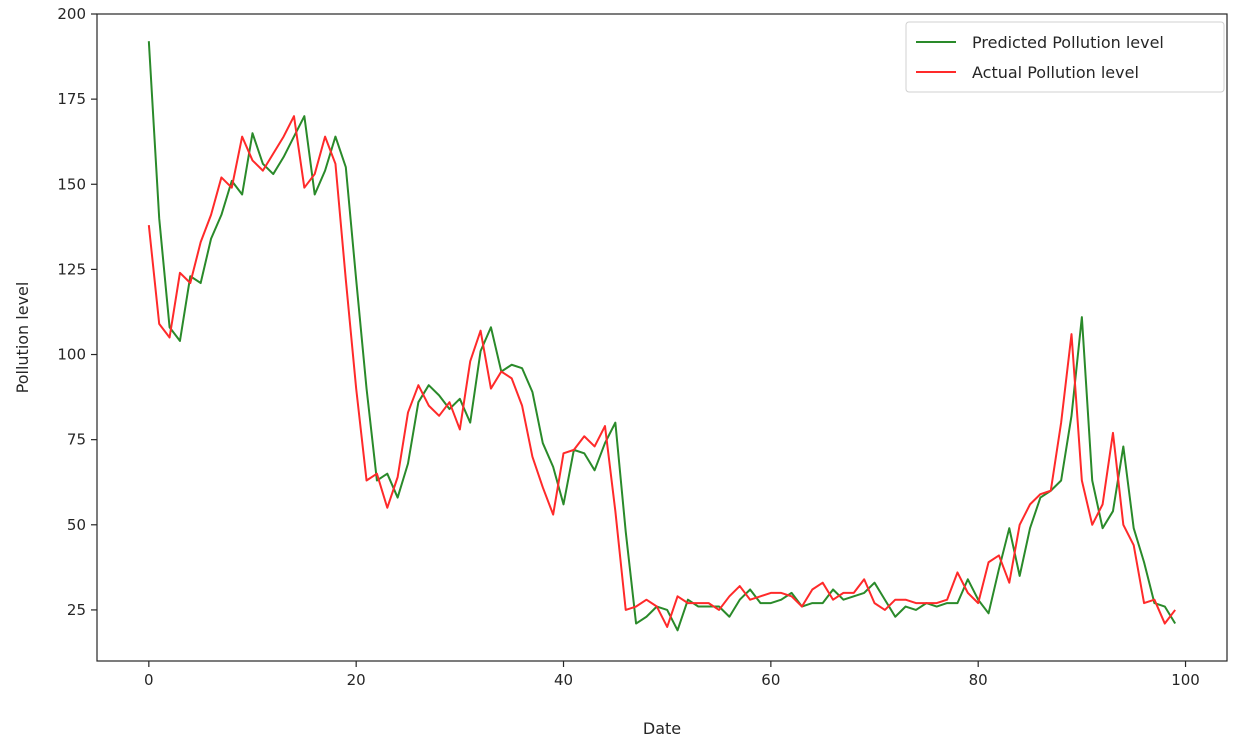  I want to click on x-tick-label: 0, so click(149, 680).